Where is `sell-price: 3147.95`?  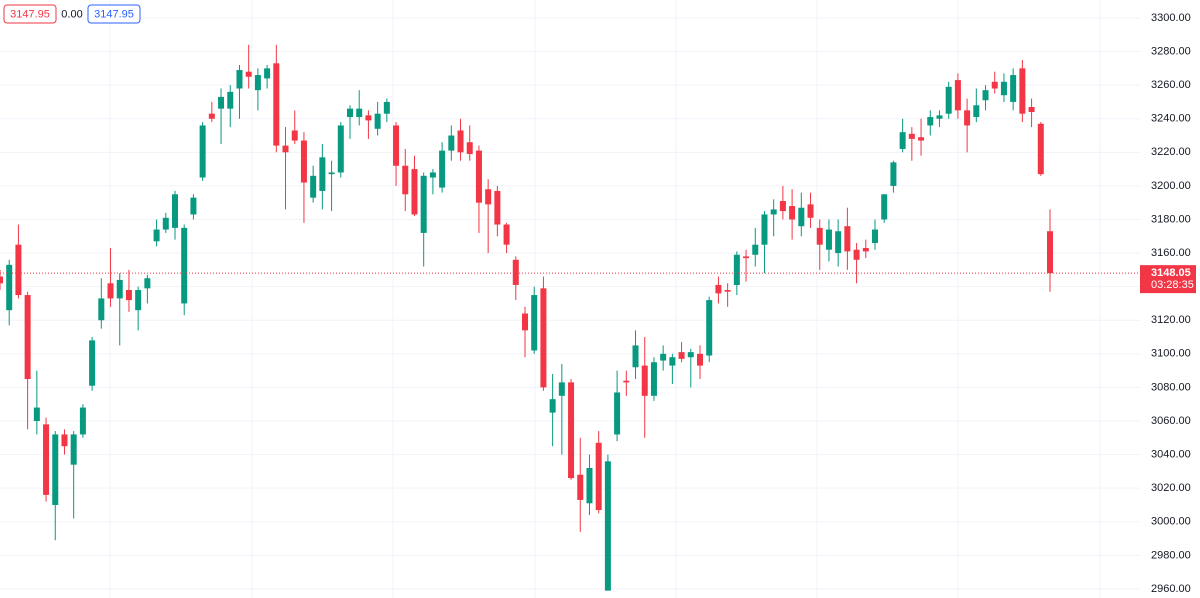 sell-price: 3147.95 is located at coordinates (30, 14).